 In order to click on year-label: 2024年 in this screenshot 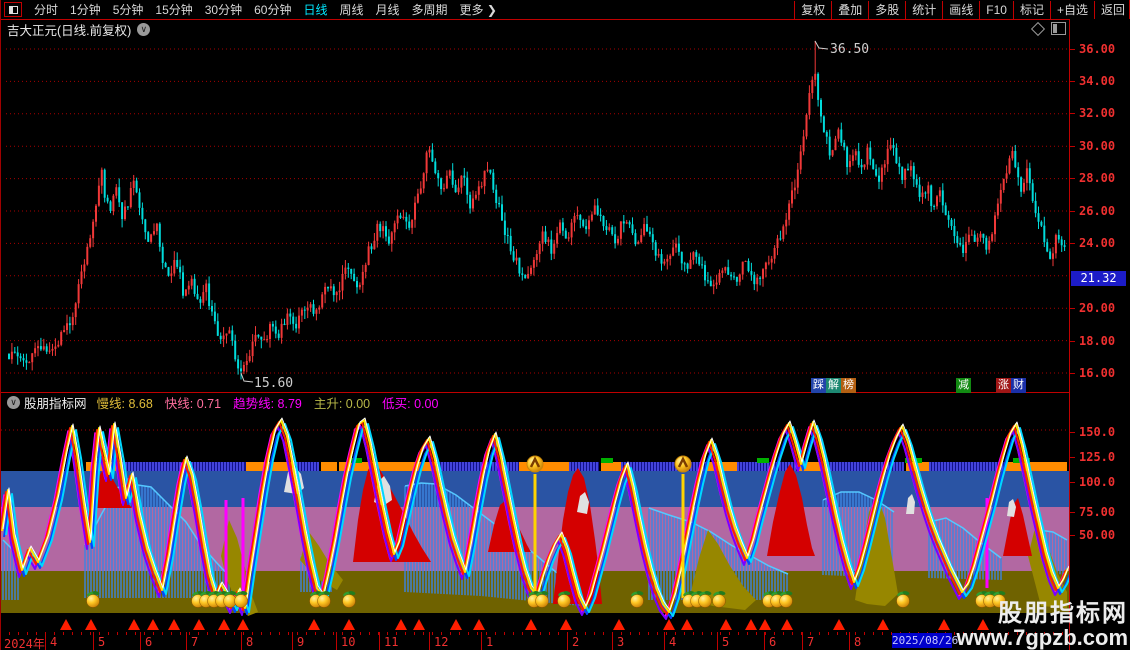, I will do `click(24, 643)`.